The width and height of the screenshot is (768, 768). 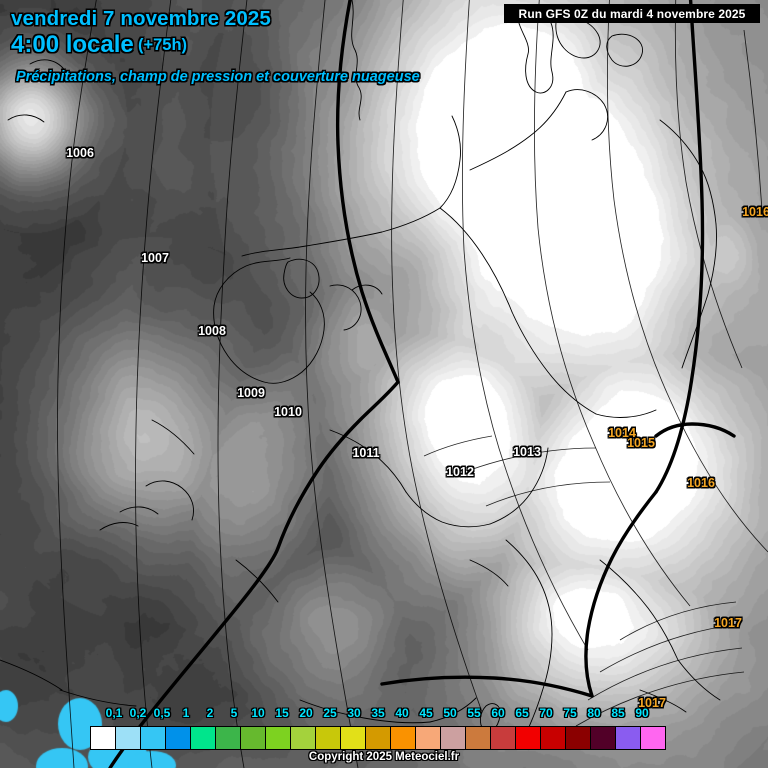 What do you see at coordinates (701, 483) in the screenshot?
I see `isobar-label: 1016` at bounding box center [701, 483].